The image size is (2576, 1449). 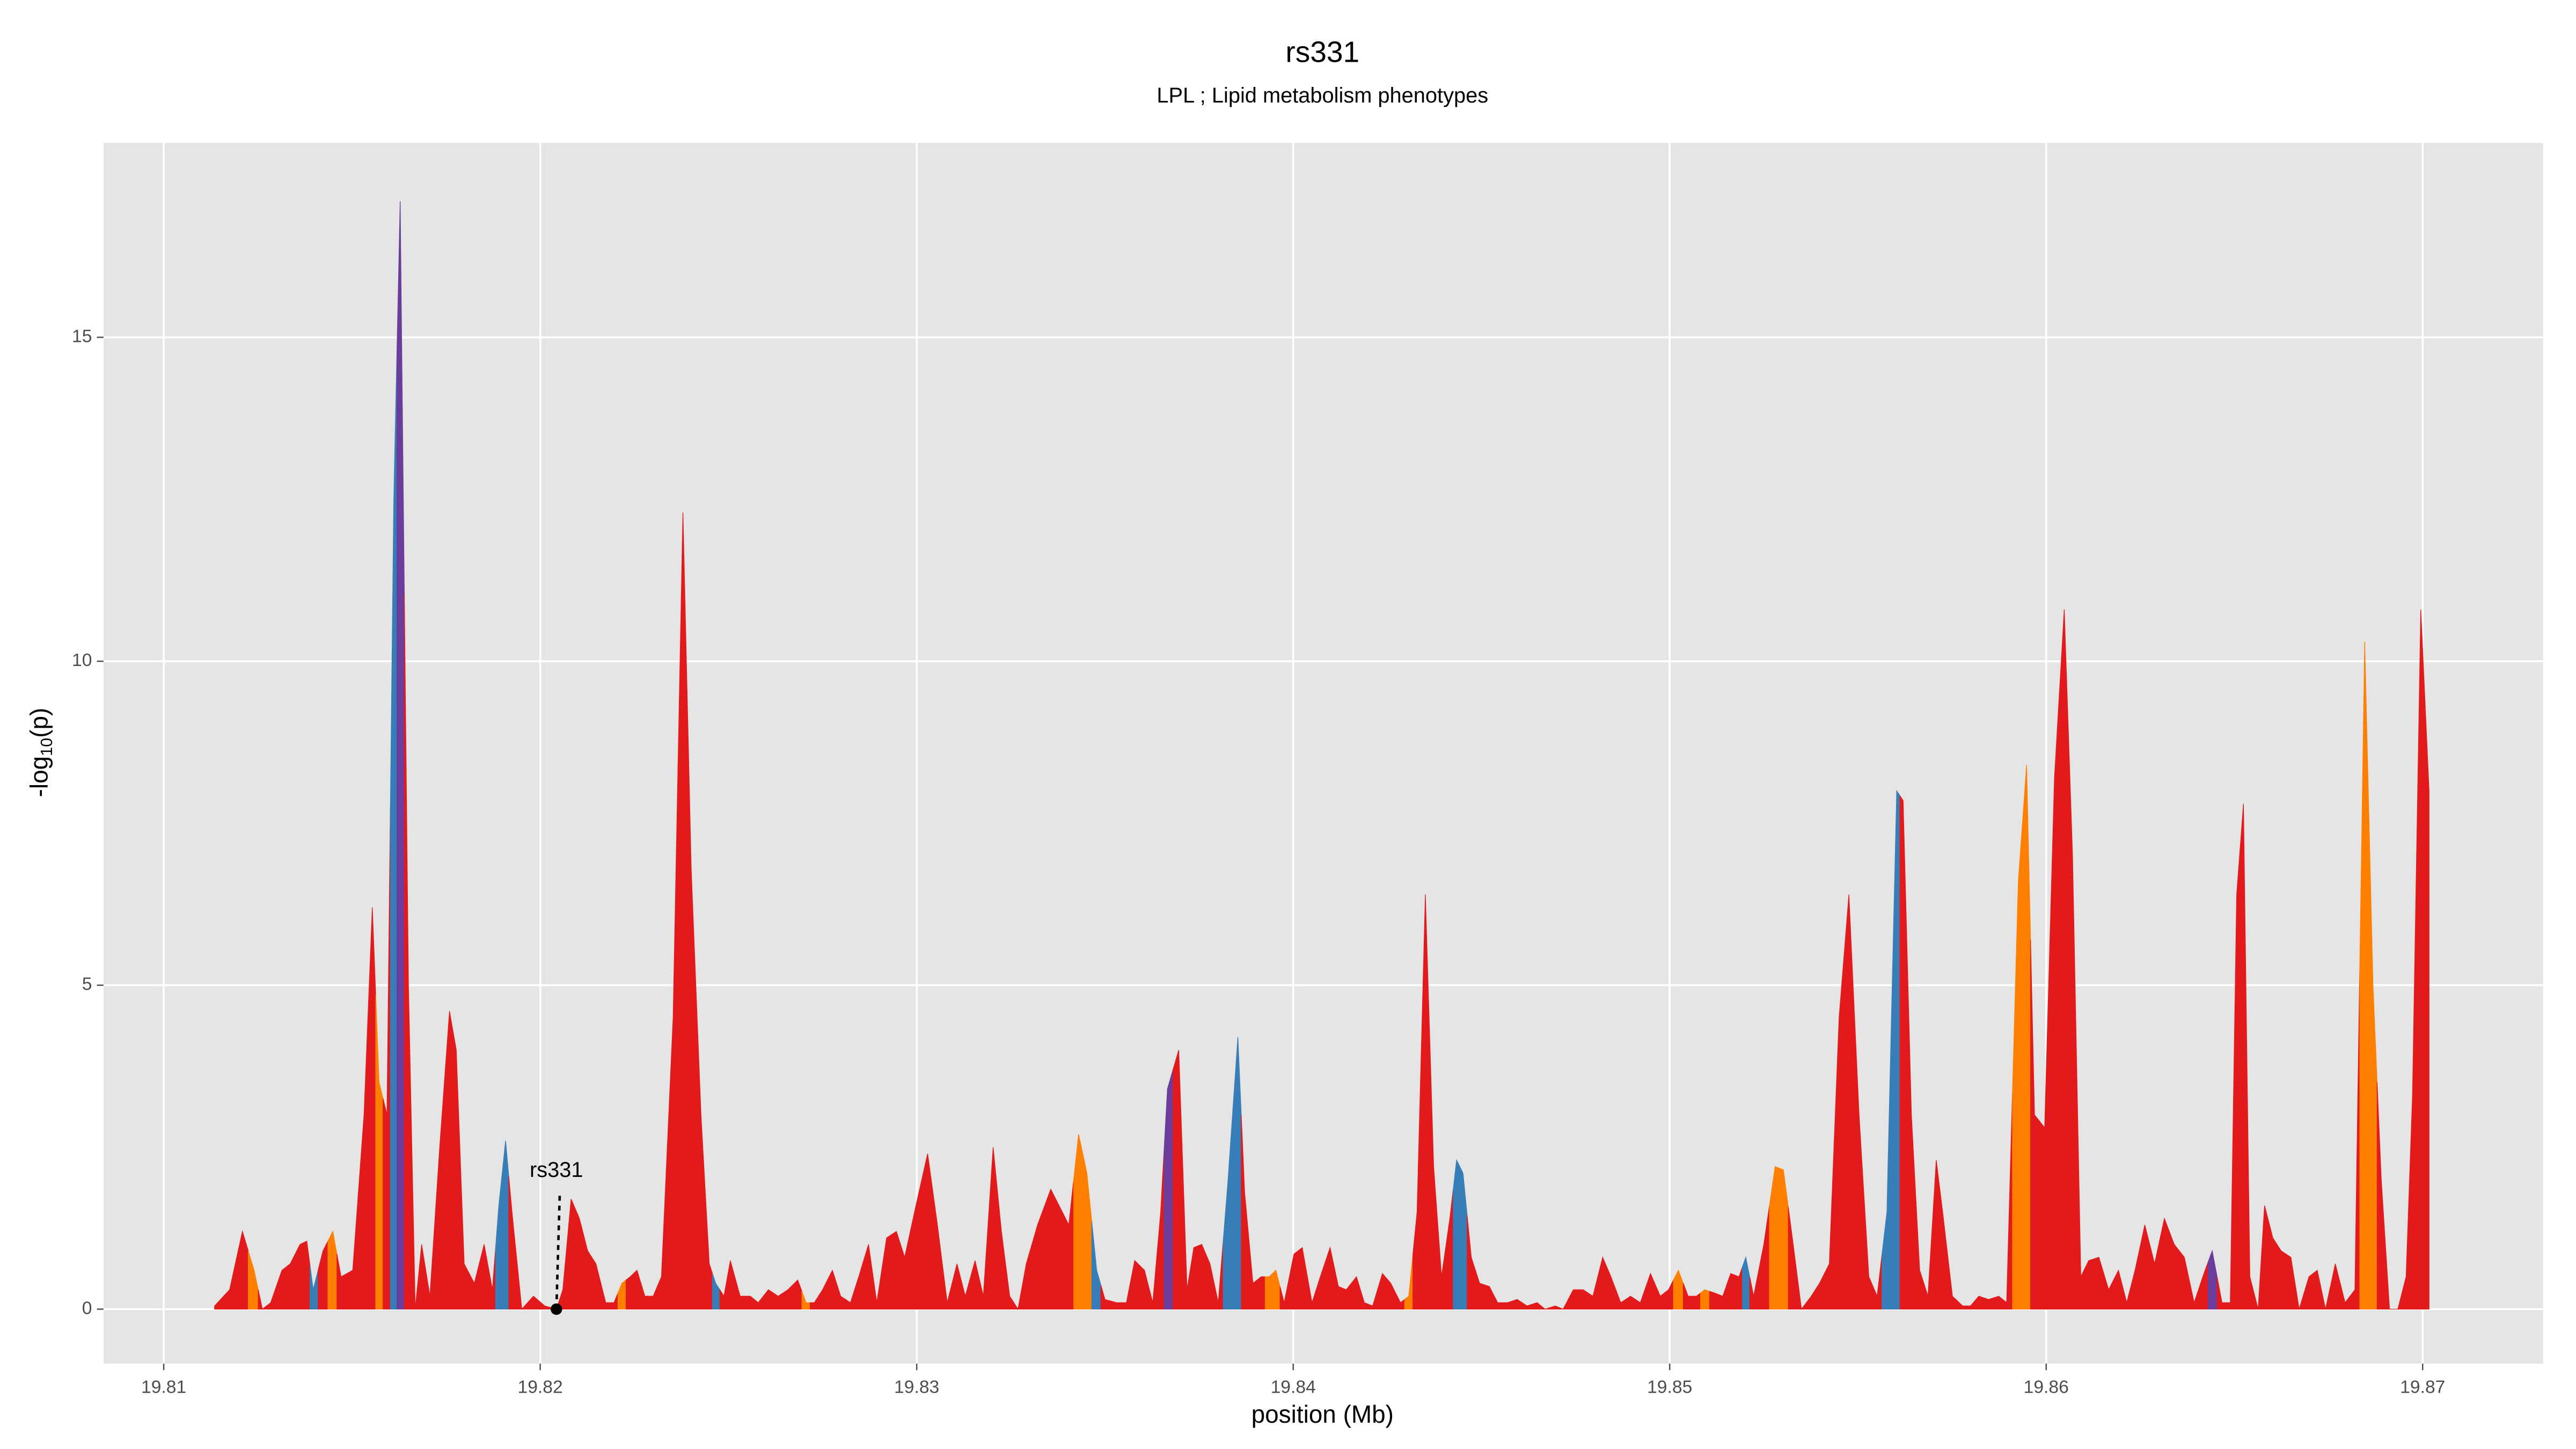 I want to click on y-axis-title-subscript: 10, so click(x=47, y=747).